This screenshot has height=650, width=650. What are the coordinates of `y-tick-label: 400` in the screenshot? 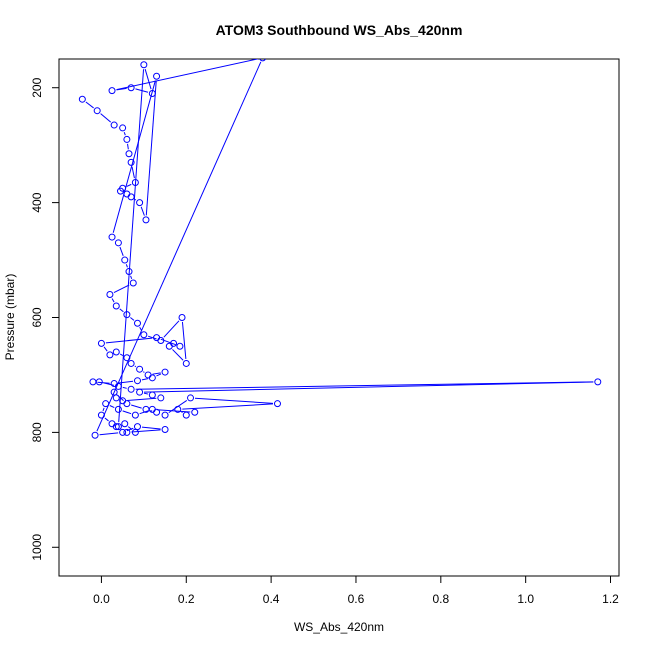 It's located at (37, 202).